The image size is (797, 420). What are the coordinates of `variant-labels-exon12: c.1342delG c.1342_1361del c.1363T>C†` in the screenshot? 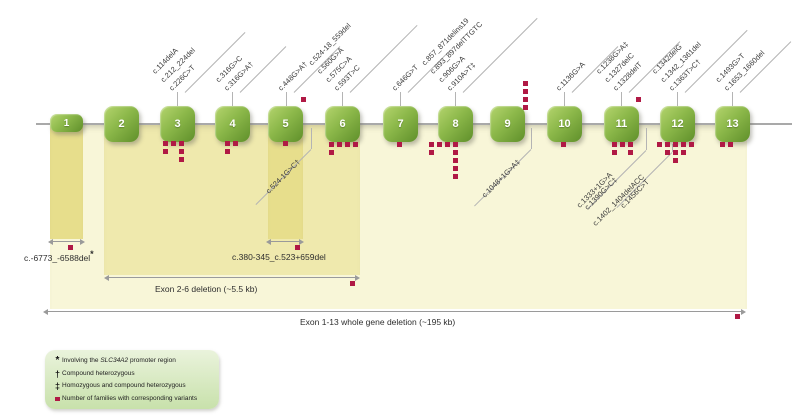 It's located at (681, 62).